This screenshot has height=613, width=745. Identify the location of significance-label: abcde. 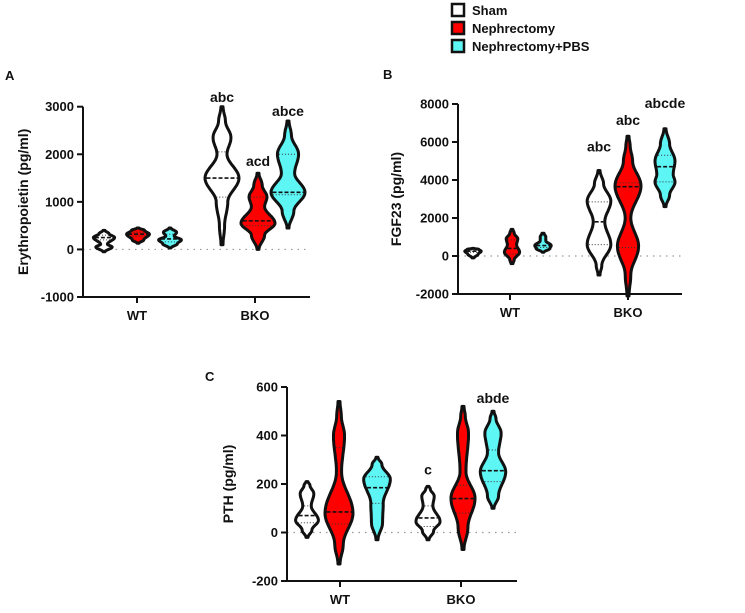
(665, 103).